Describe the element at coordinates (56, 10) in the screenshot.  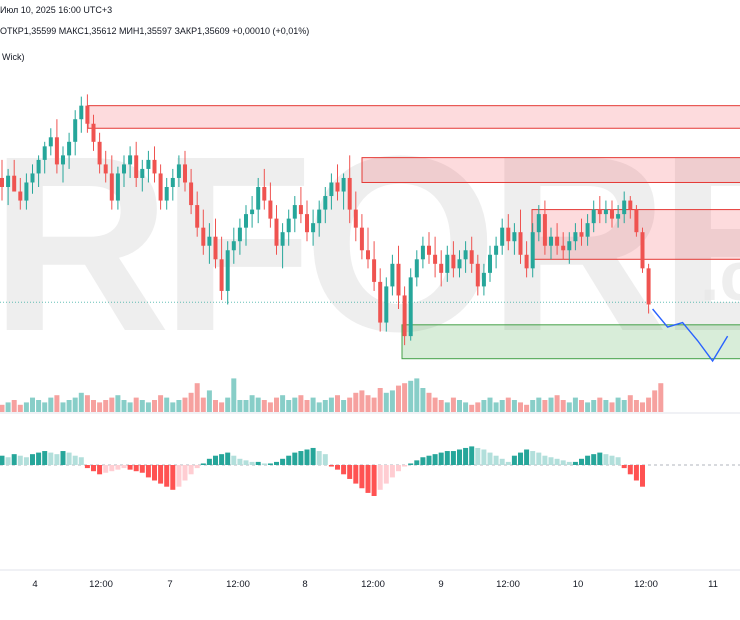
I see `header-date: Июл 10, 2025 16:00 UTC+3` at that location.